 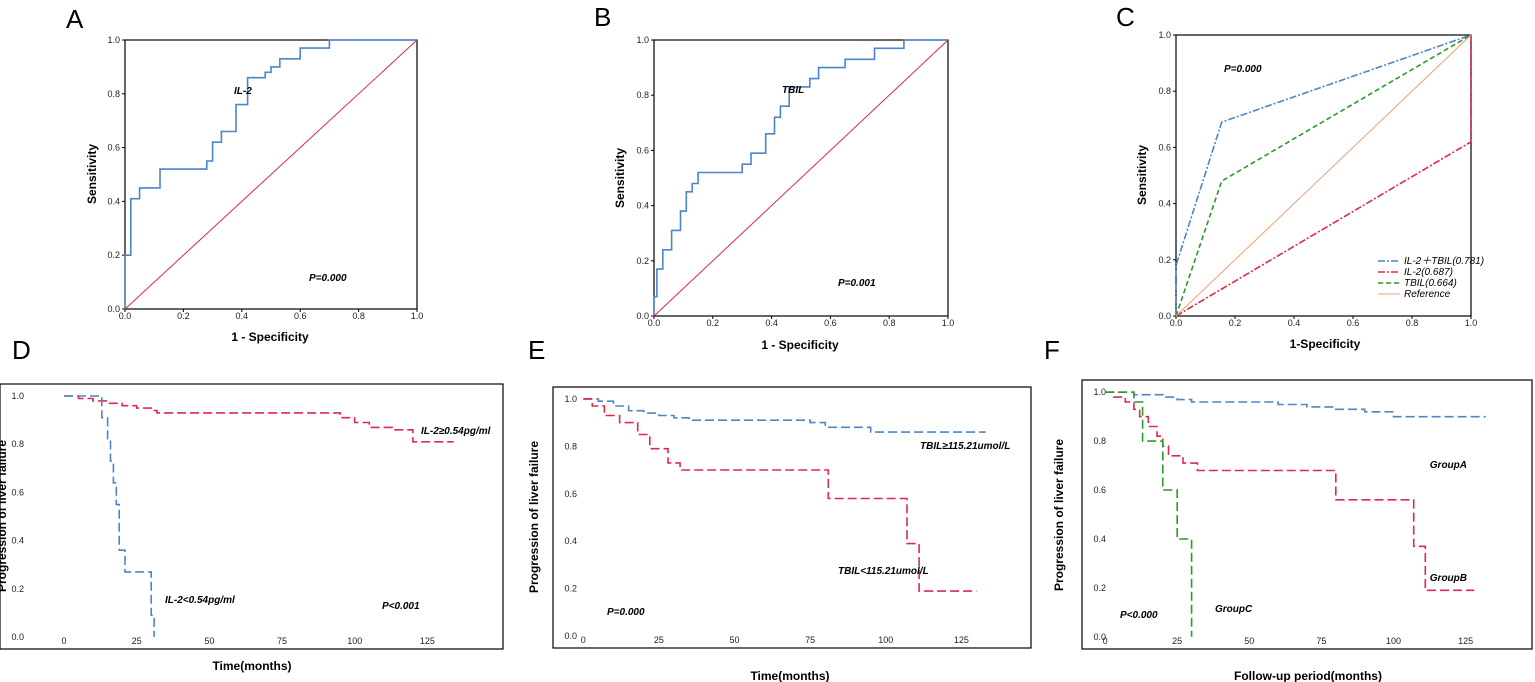 What do you see at coordinates (583, 640) in the screenshot?
I see `panel-e-xtick-label: 0` at bounding box center [583, 640].